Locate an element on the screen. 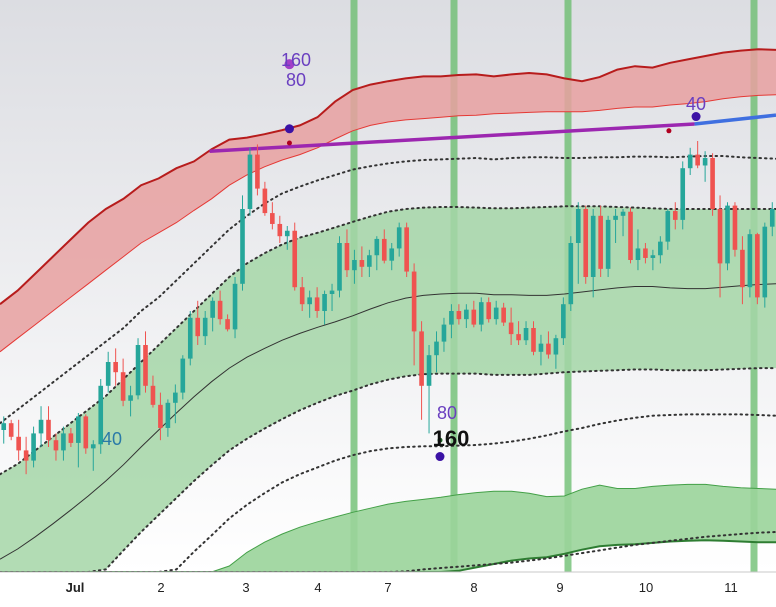 The width and height of the screenshot is (776, 607). x-tick-label: 11 is located at coordinates (731, 587).